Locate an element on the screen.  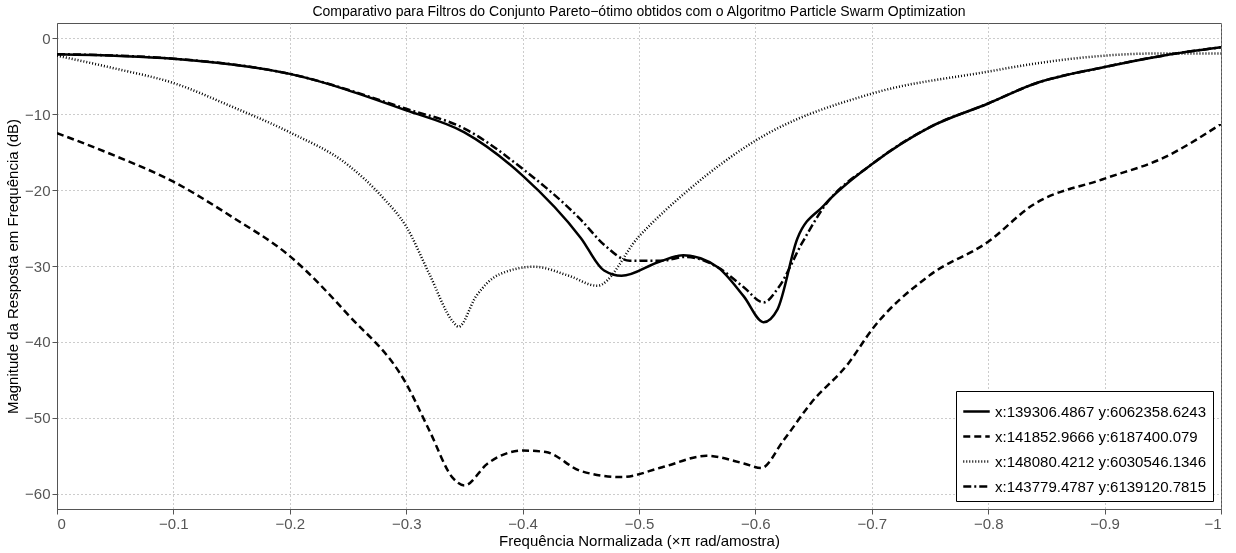
y-tick-label: −20 is located at coordinates (38, 190).